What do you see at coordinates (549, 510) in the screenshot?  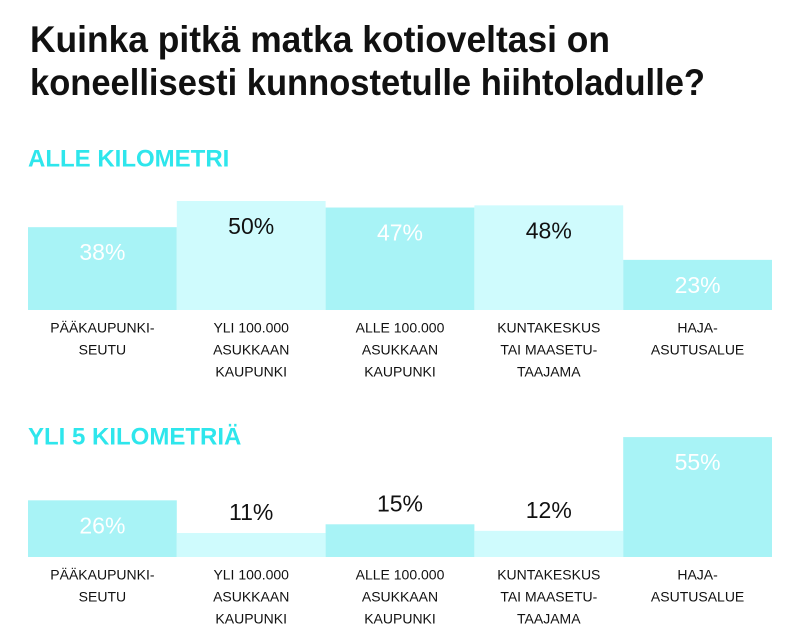 I see `value-label: 12%` at bounding box center [549, 510].